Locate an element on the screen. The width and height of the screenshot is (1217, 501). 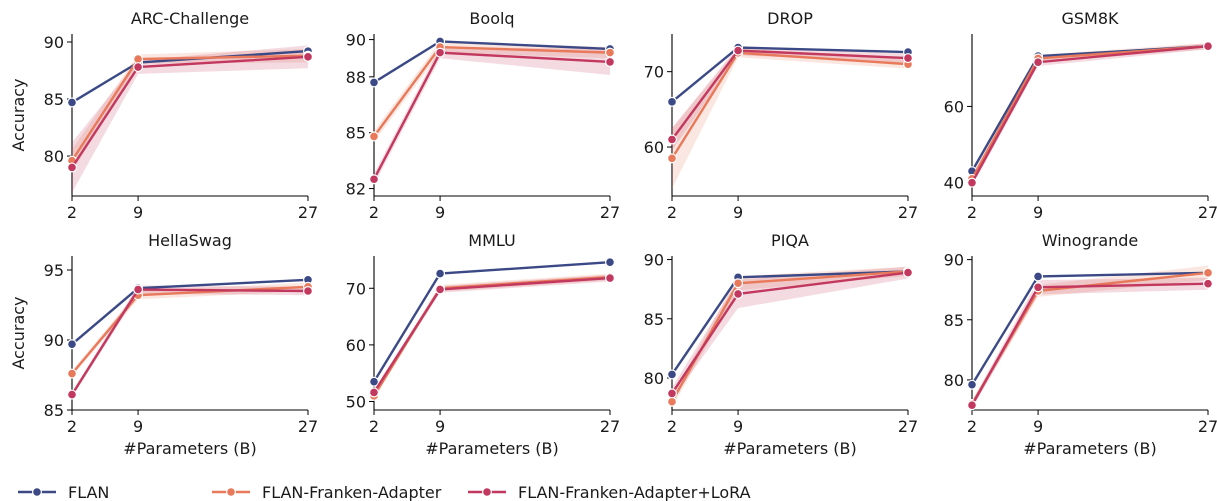
y-tick-label: 70 is located at coordinates (356, 288).